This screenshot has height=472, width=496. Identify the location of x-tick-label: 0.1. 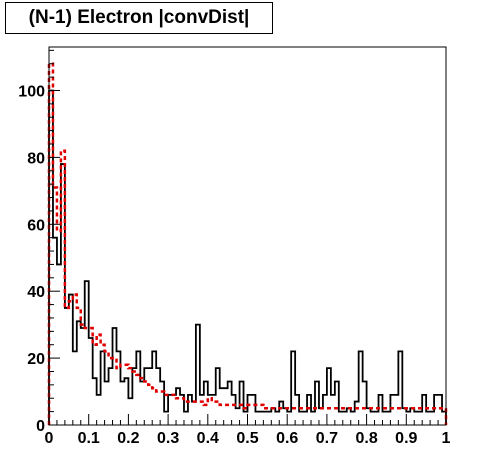
(89, 438).